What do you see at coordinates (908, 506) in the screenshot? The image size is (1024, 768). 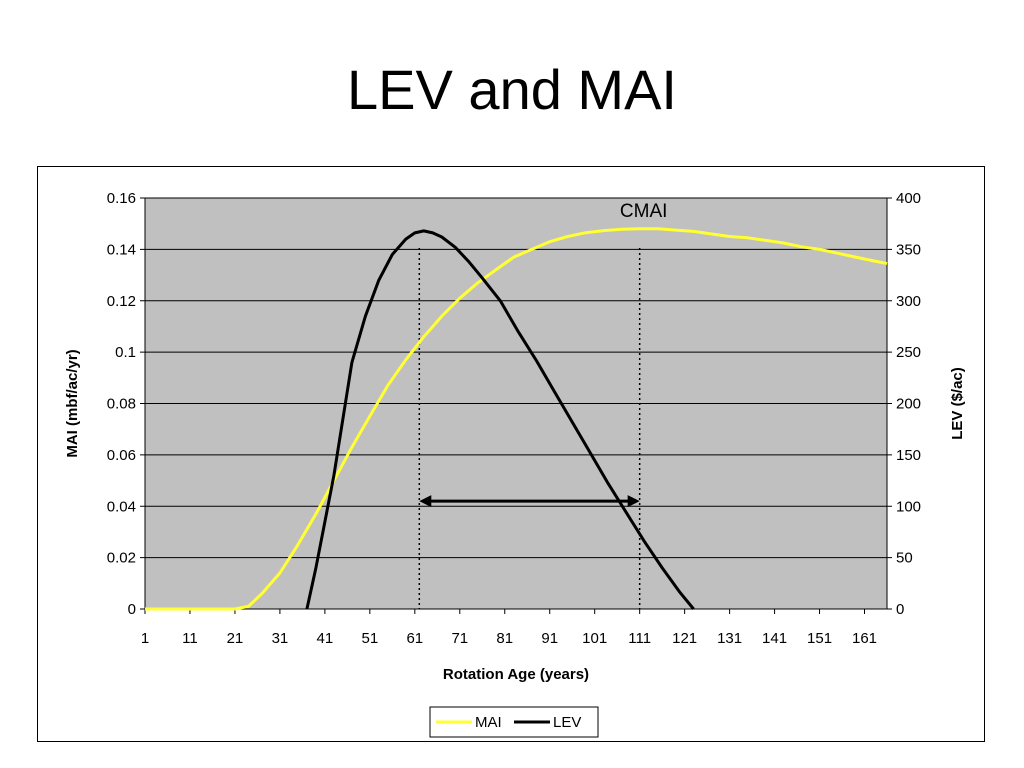 I see `right-tick-label: 100` at bounding box center [908, 506].